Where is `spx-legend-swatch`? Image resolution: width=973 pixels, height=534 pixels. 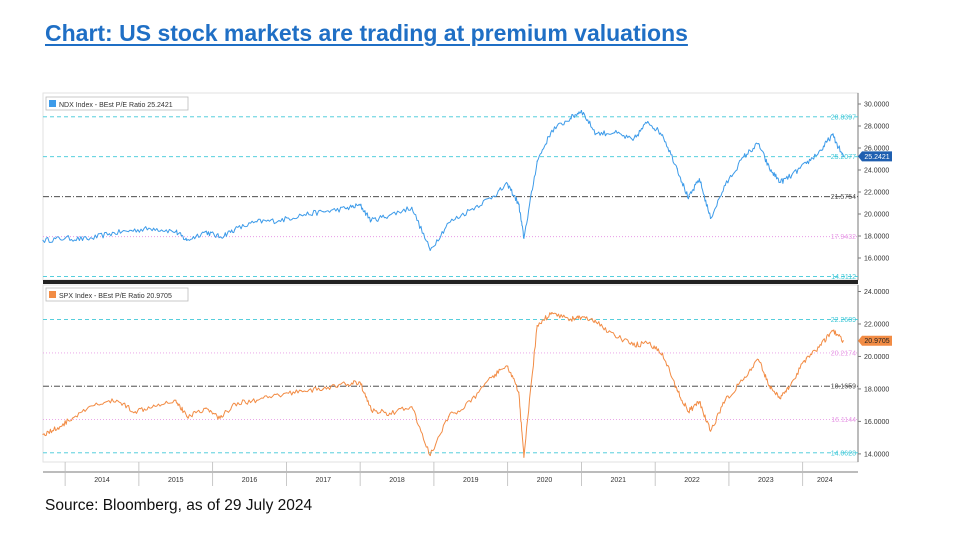
spx-legend-swatch is located at coordinates (52, 294).